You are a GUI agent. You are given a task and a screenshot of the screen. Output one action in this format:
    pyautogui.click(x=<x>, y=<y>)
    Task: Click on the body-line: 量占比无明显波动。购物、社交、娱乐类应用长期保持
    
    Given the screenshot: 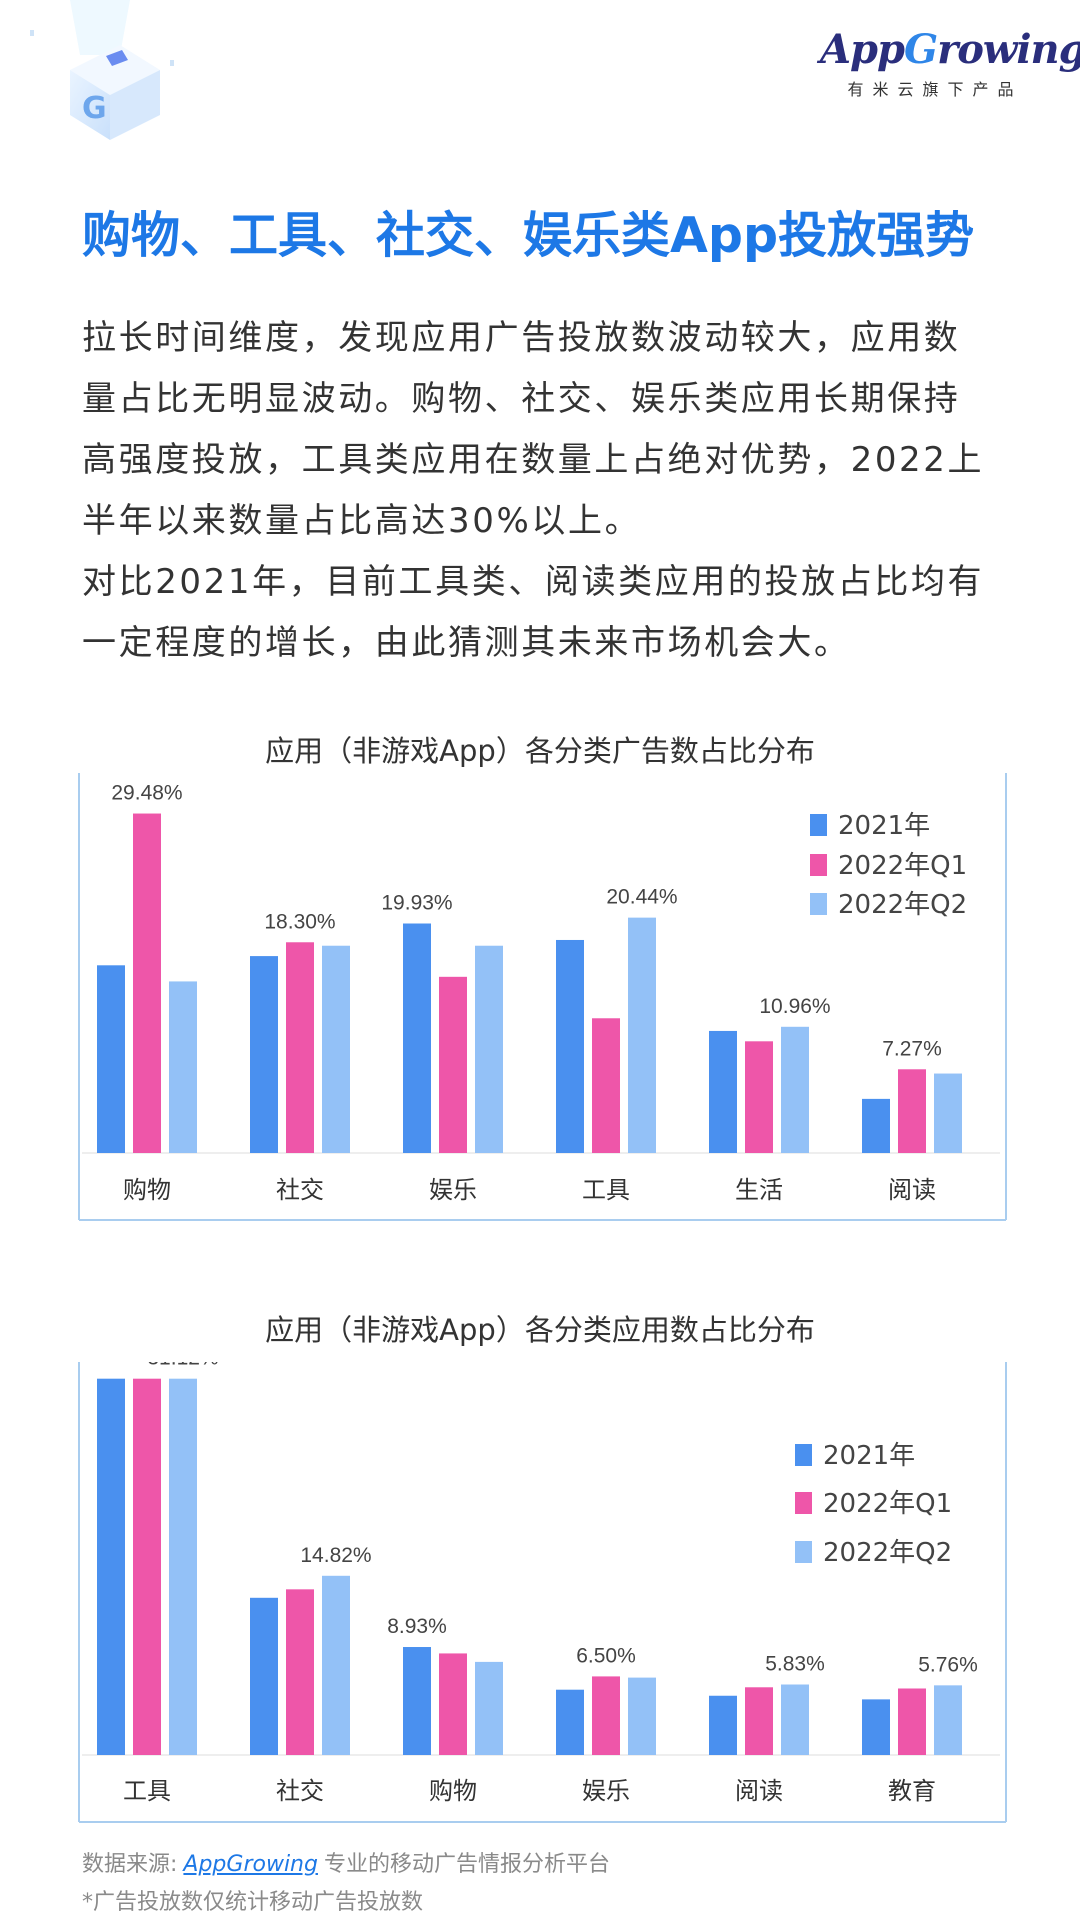 What is the action you would take?
    pyautogui.click(x=521, y=399)
    